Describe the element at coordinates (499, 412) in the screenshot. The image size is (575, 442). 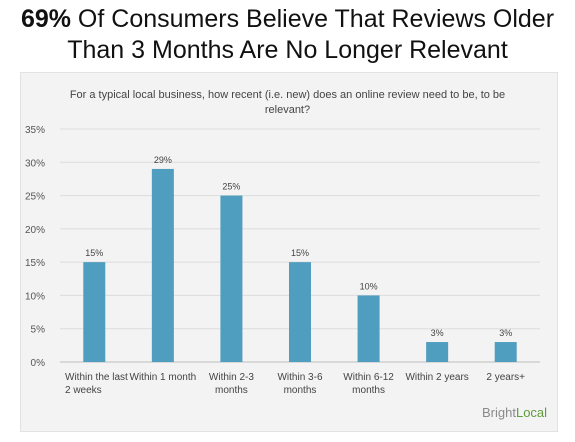
I see `brand-logo-part1: Bright` at that location.